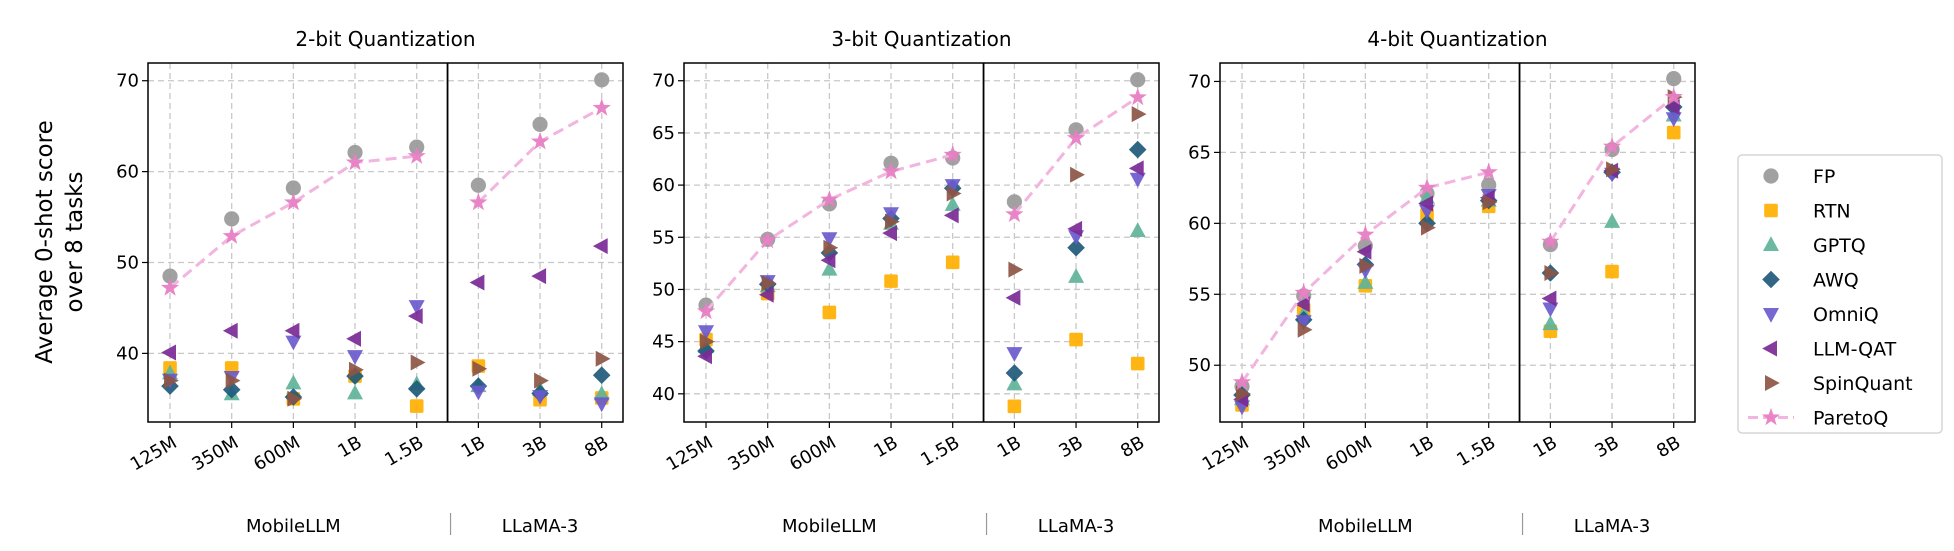 This screenshot has width=1954, height=551. What do you see at coordinates (1771, 315) in the screenshot?
I see `legend-triangle-down-icon` at bounding box center [1771, 315].